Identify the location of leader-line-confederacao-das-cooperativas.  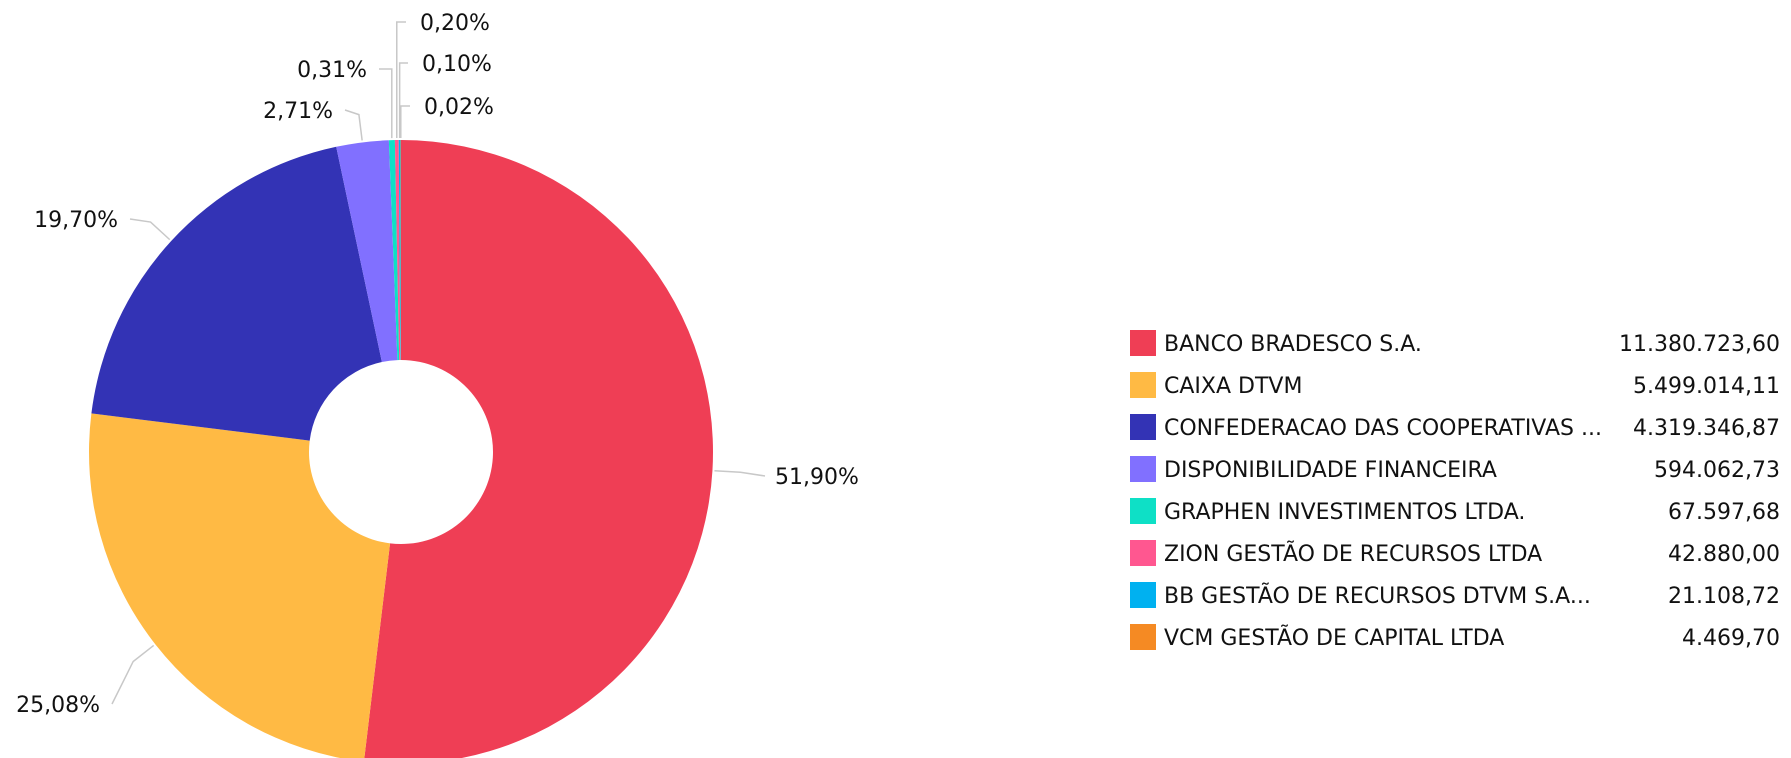
(150, 229).